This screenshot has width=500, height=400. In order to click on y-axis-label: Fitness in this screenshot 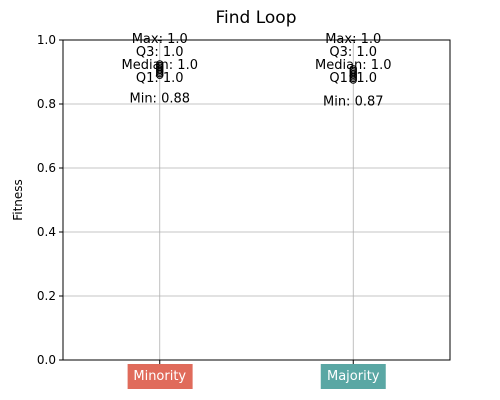, I will do `click(18, 200)`.